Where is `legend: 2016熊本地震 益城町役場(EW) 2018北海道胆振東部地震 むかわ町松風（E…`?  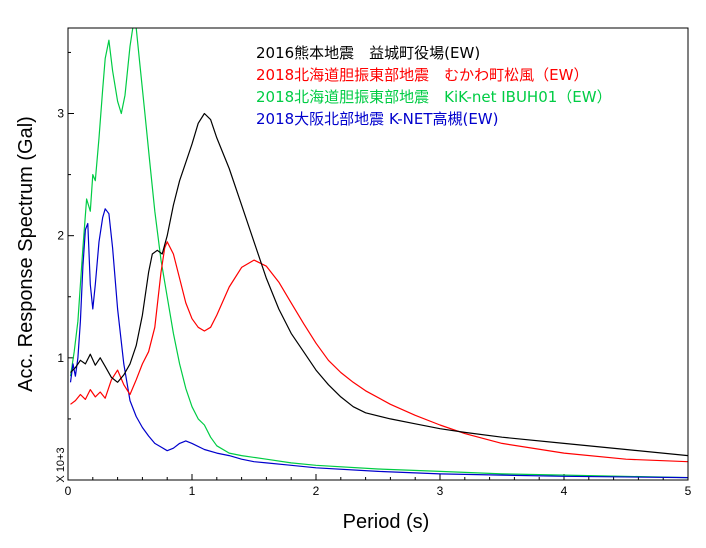
legend: 2016熊本地震 益城町役場(EW) 2018北海道胆振東部地震 むかわ町松風（E… is located at coordinates (434, 86).